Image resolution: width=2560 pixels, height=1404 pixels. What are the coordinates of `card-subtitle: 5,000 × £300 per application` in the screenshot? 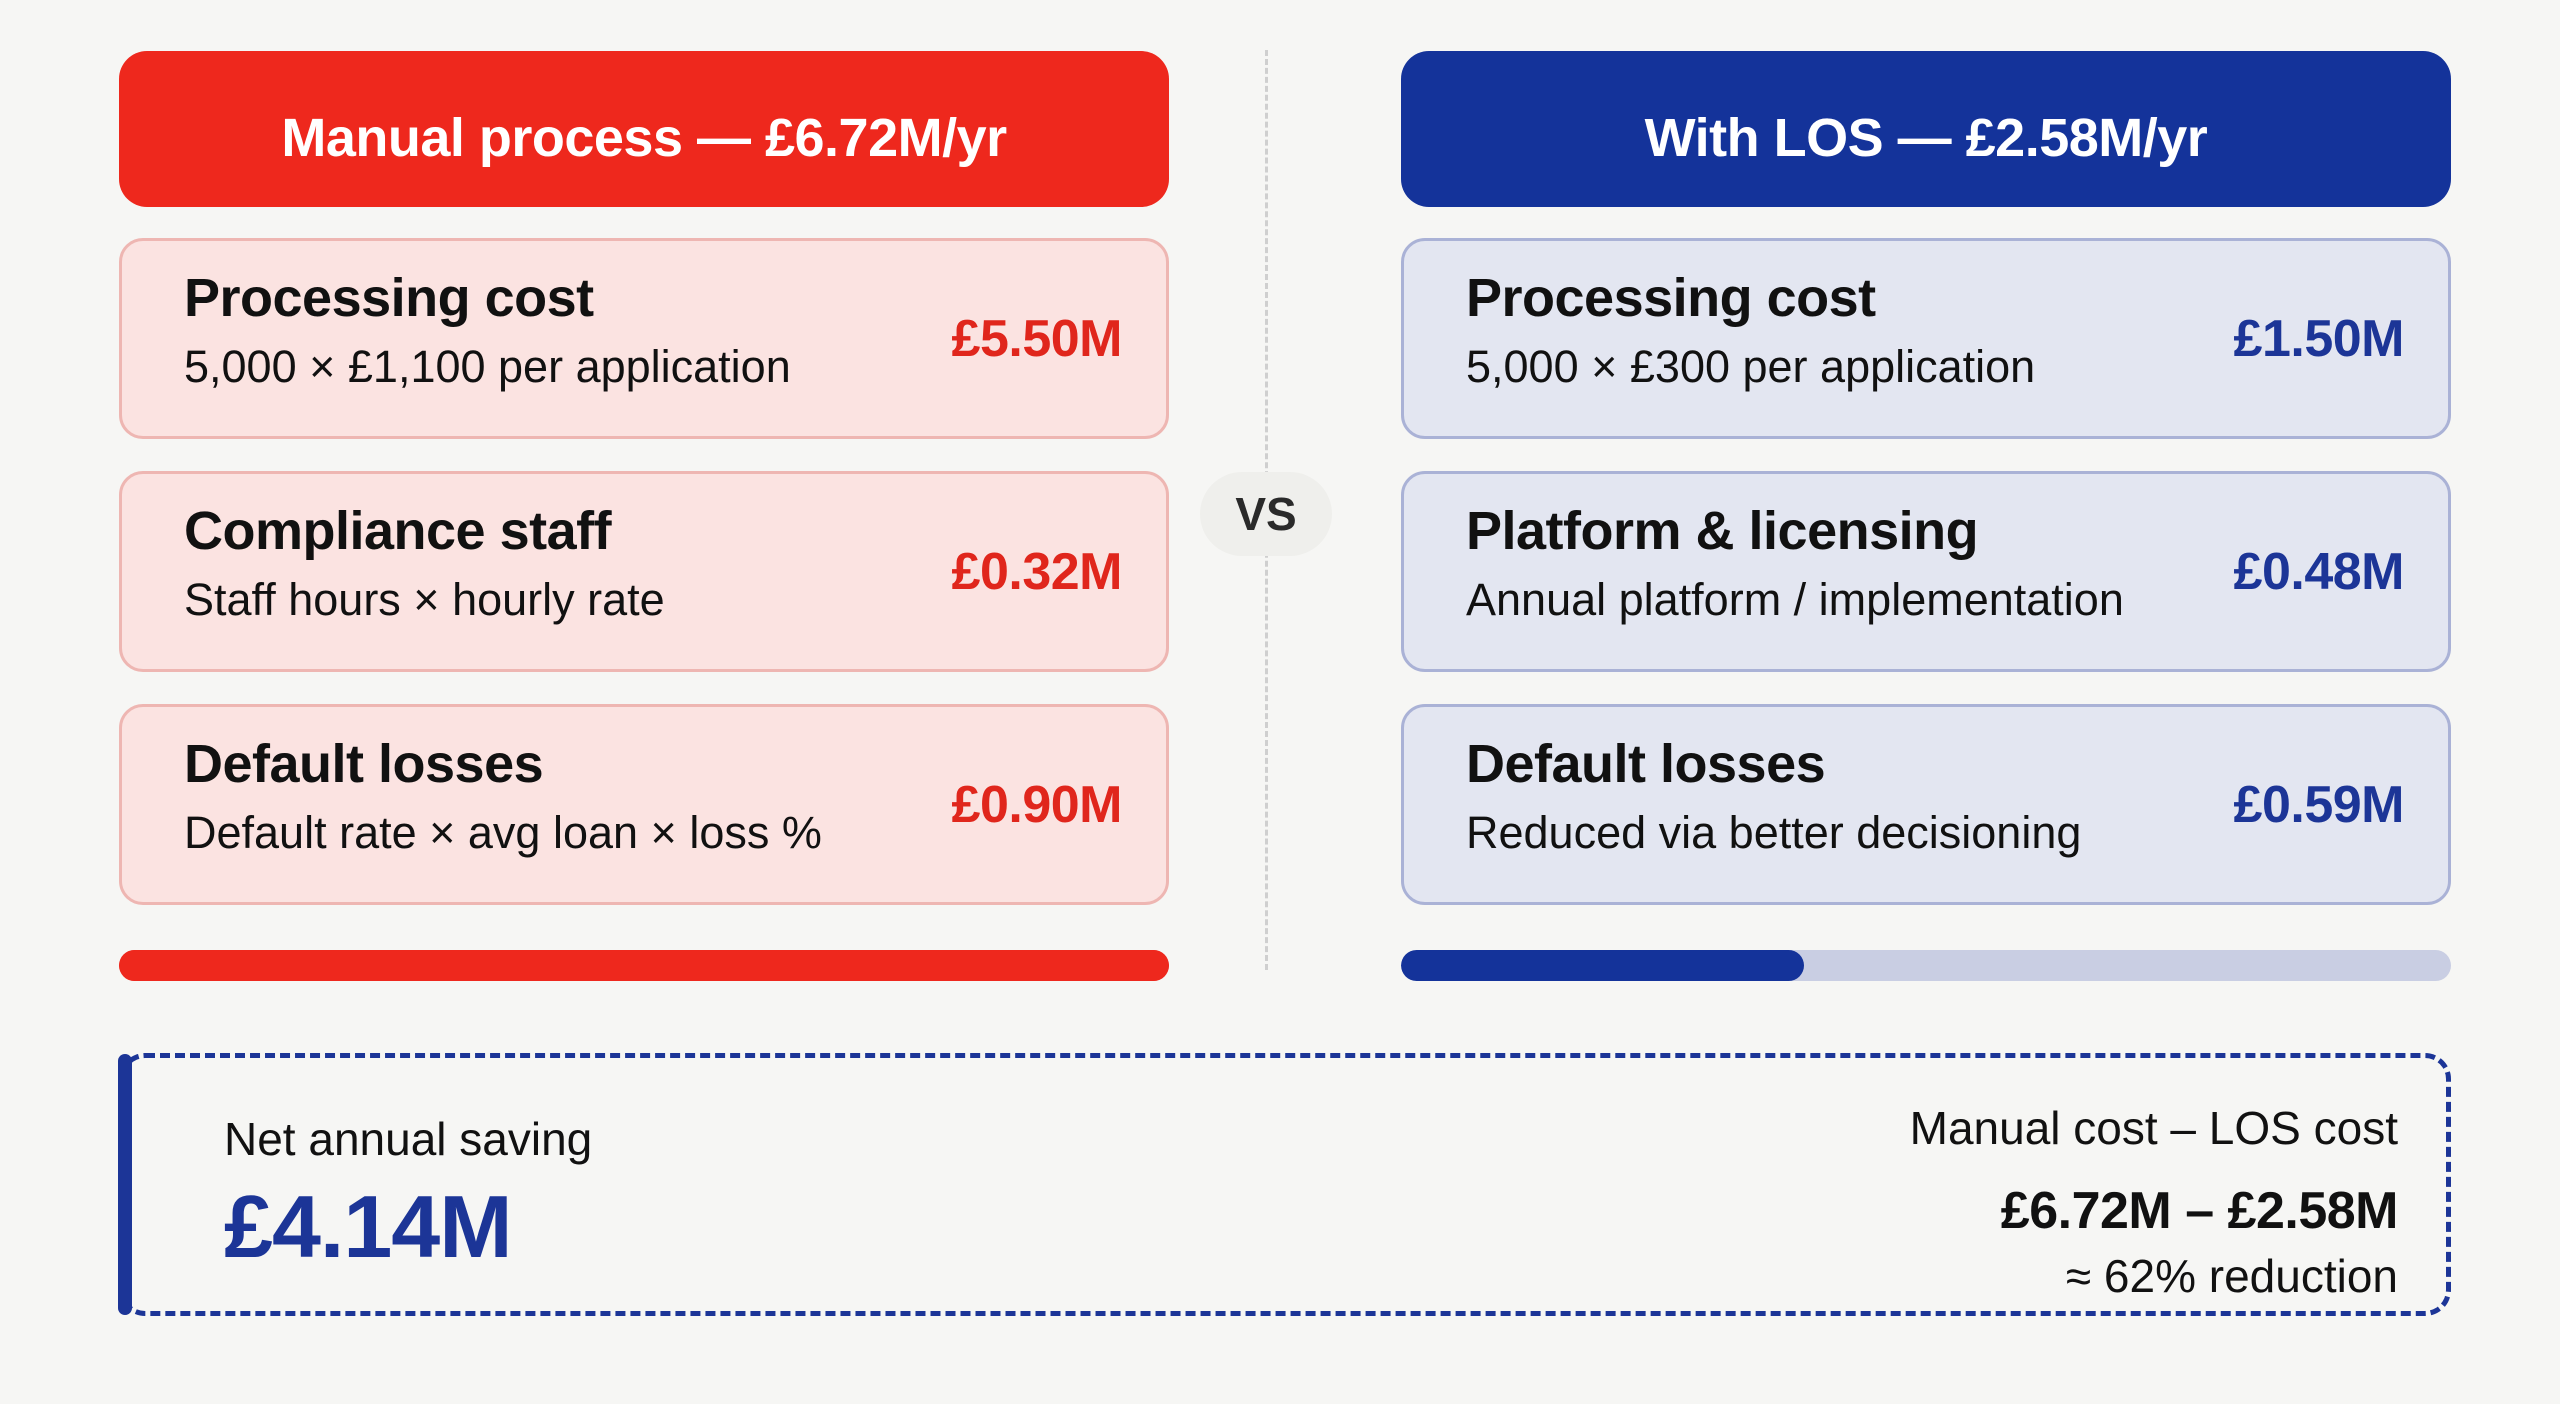 It's located at (1751, 366).